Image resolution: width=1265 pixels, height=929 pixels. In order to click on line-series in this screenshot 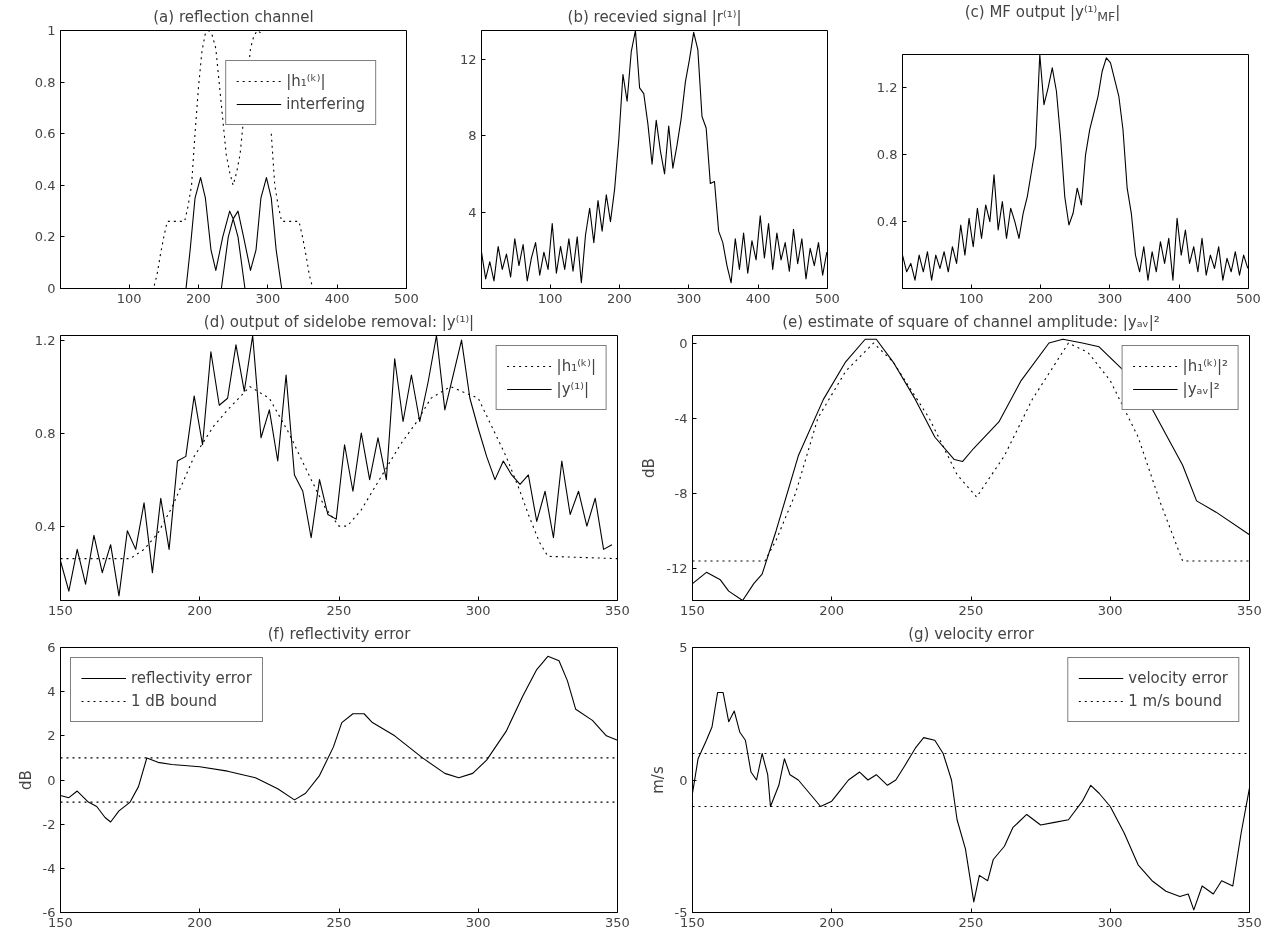, I will do `click(971, 469)`.